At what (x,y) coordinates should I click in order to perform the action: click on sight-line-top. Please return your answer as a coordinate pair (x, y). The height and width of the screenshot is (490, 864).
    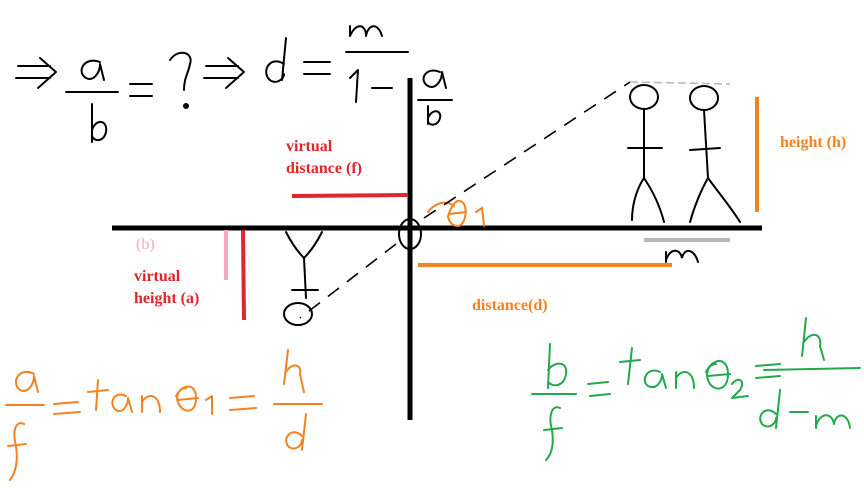
    Looking at the image, I should click on (527, 150).